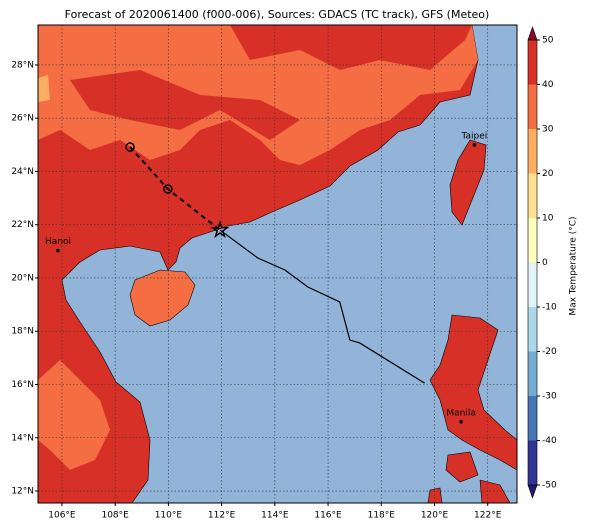 The width and height of the screenshot is (592, 529). I want to click on x-tick-label: 120°E, so click(435, 516).